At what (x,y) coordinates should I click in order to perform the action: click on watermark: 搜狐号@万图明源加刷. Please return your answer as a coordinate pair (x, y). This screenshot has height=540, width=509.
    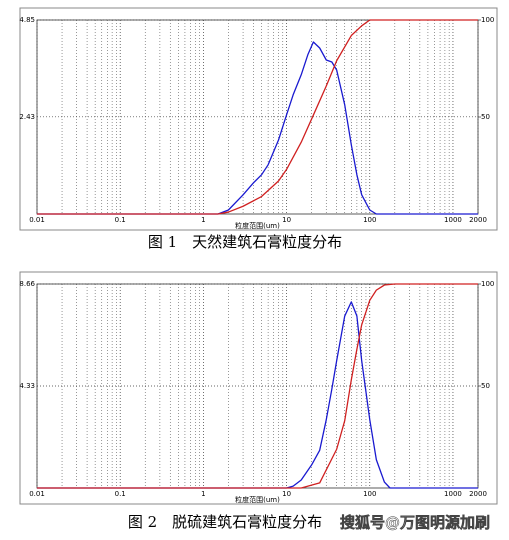
    Looking at the image, I should click on (415, 523).